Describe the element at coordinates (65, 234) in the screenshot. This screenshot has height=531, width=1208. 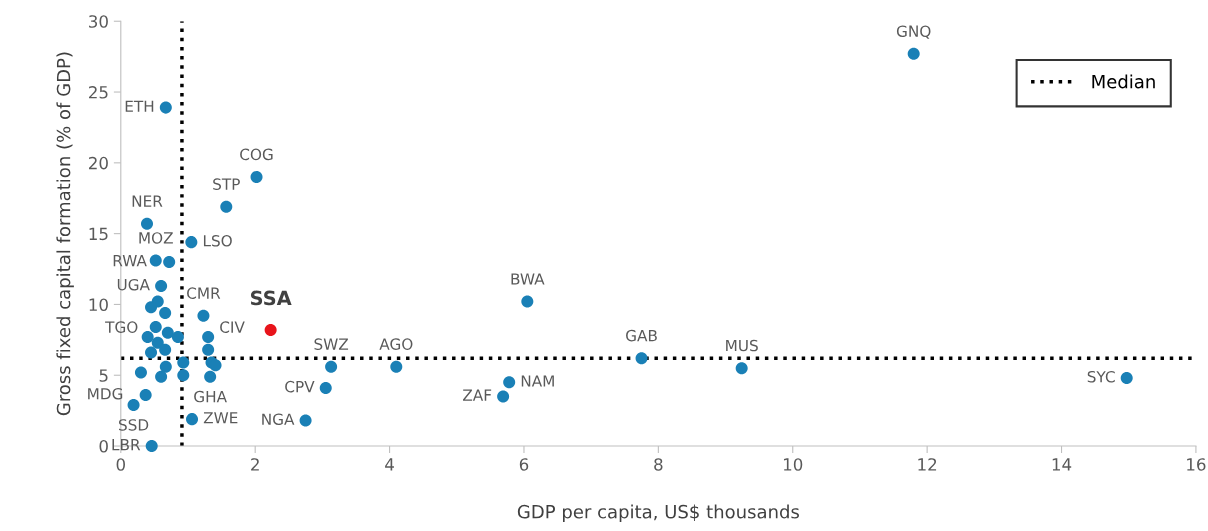
I see `y-axis-title: Gross fixed capital formation (% of GDP)` at that location.